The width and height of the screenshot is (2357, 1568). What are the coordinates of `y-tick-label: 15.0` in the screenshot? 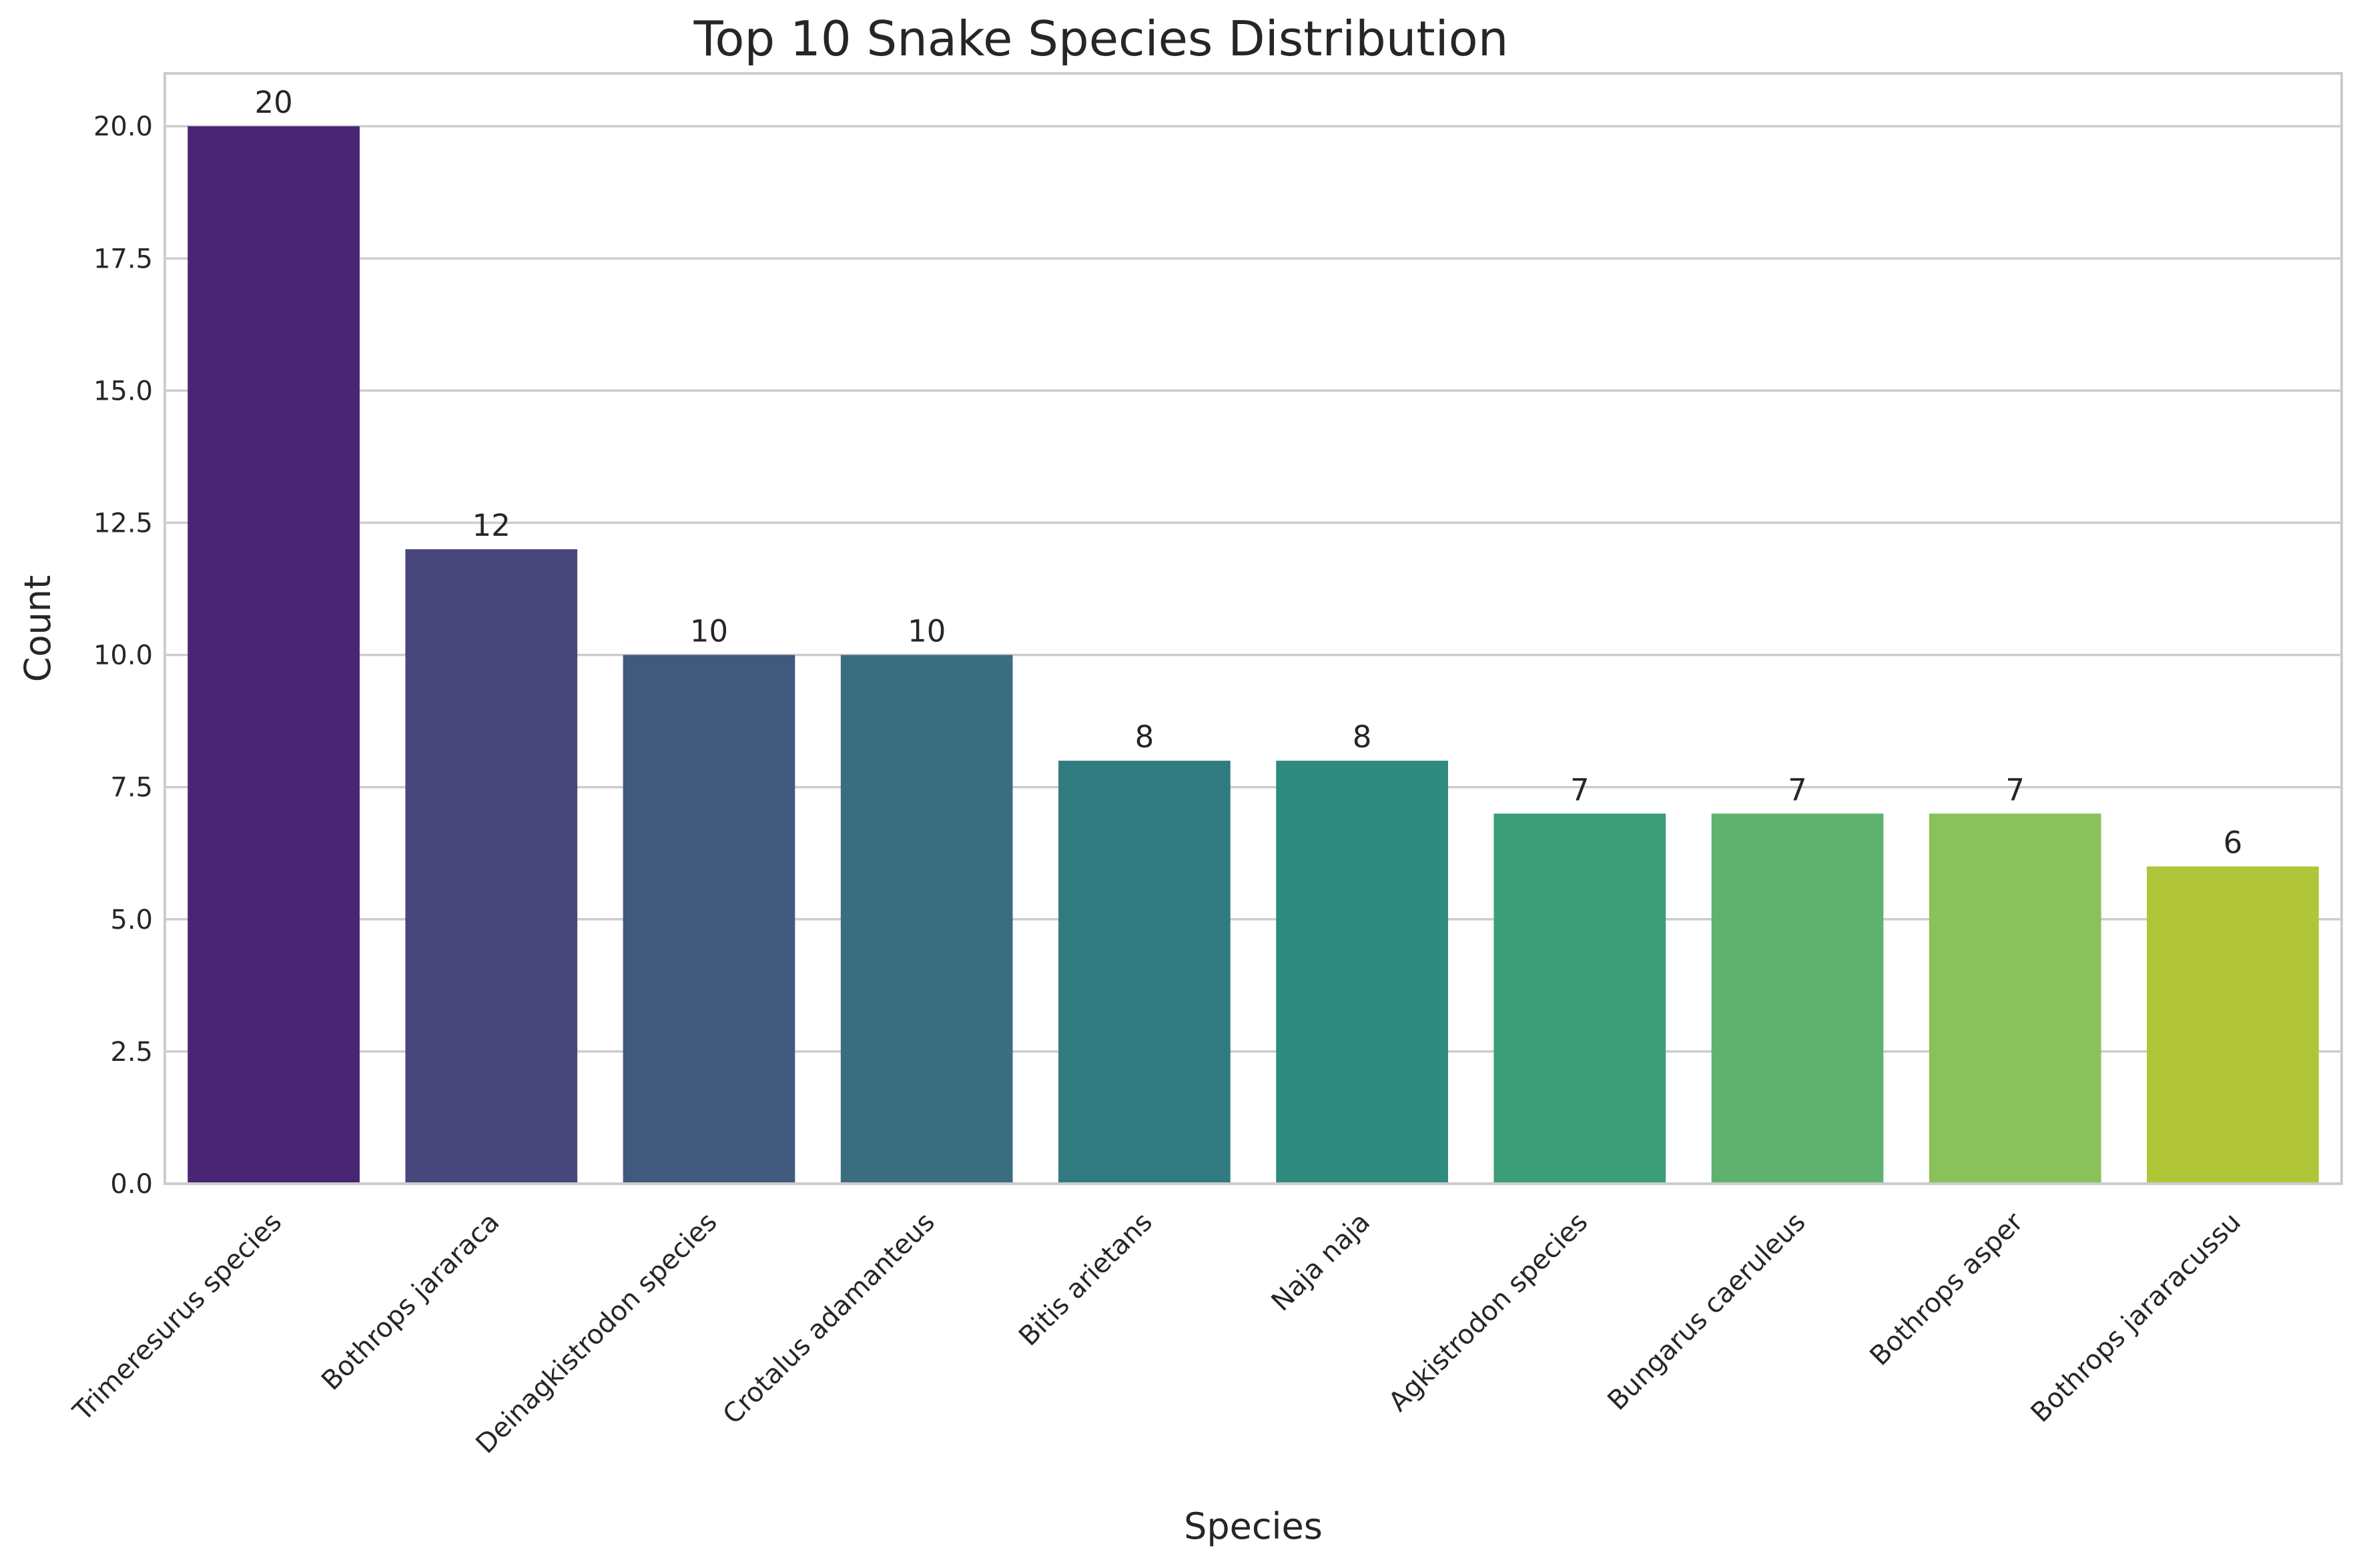 It's located at (123, 391).